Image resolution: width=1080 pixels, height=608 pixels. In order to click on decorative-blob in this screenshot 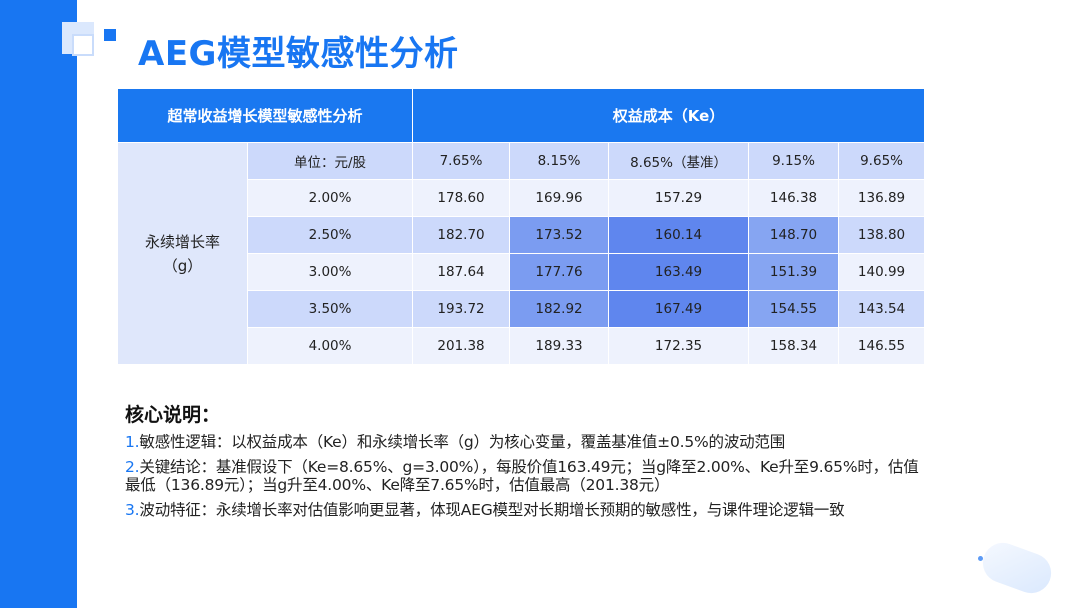, I will do `click(1017, 568)`.